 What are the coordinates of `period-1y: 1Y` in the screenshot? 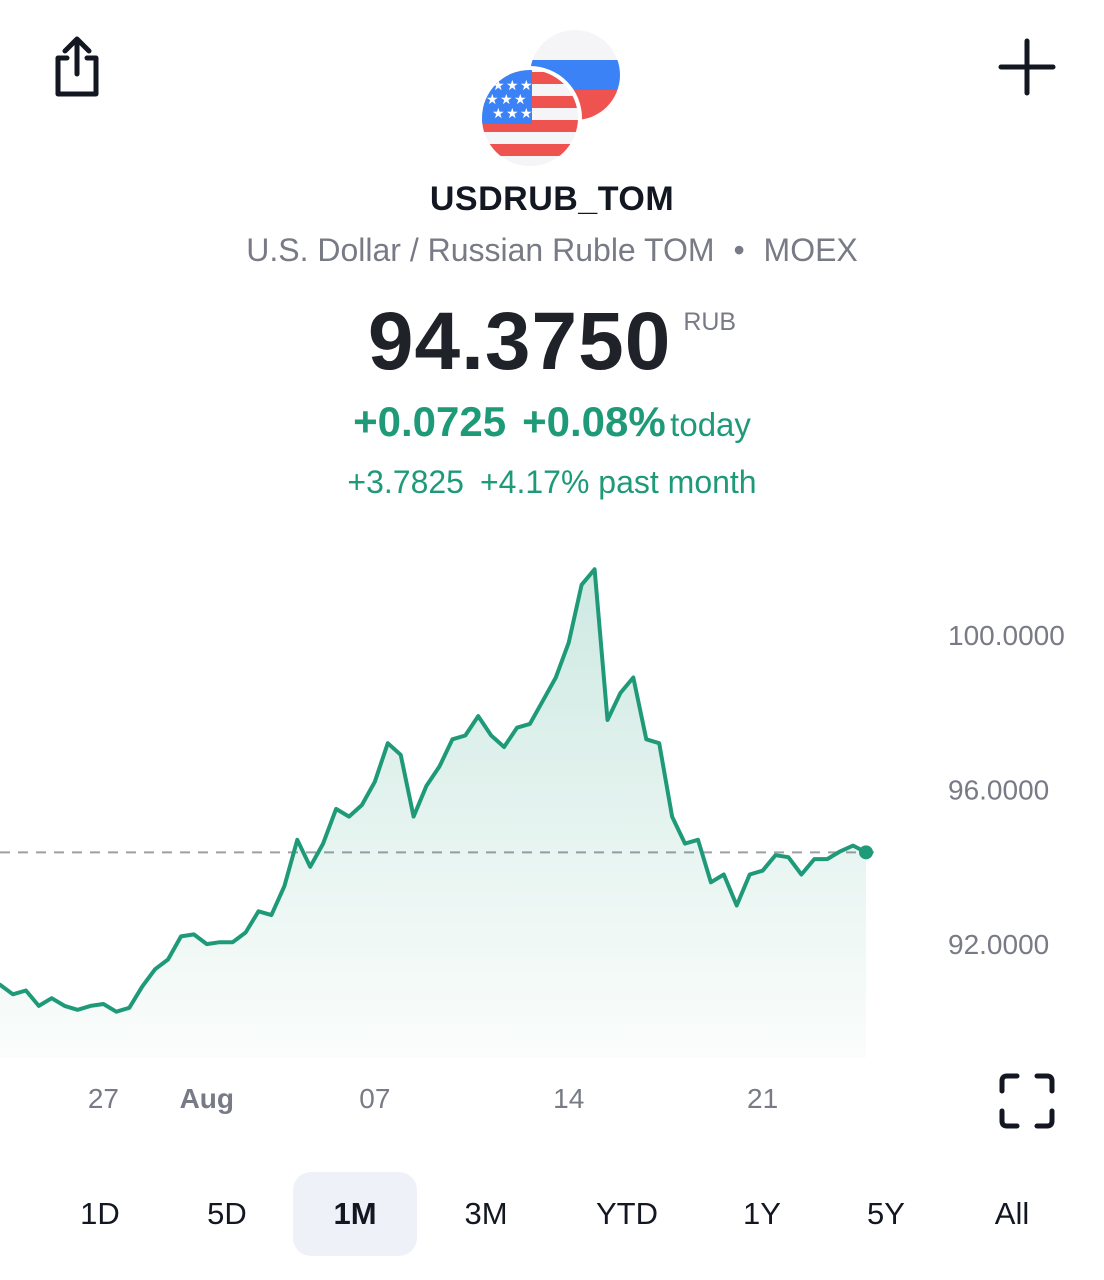 It's located at (762, 1213).